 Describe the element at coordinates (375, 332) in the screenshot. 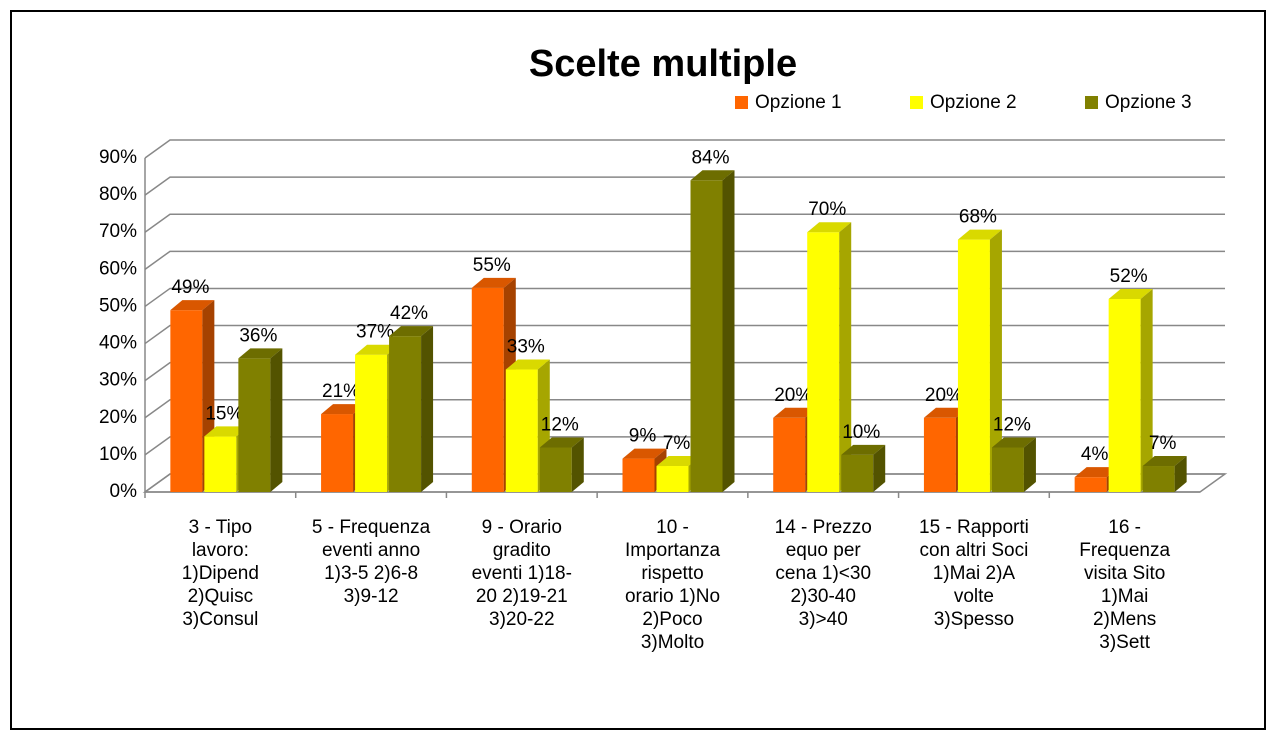

I see `data-label: 37%` at that location.